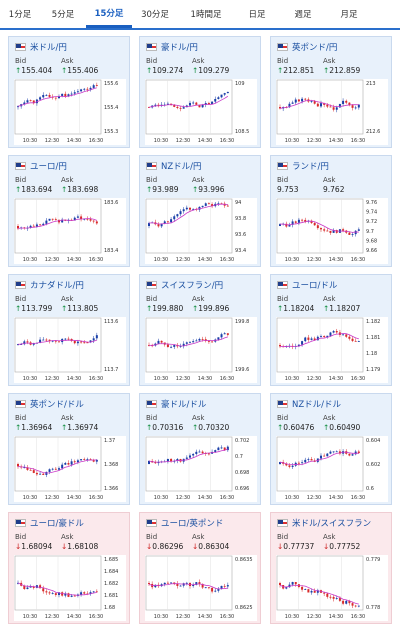 This screenshot has height=630, width=400. I want to click on currency-pair-title: 豪ドル/円, so click(172, 47).